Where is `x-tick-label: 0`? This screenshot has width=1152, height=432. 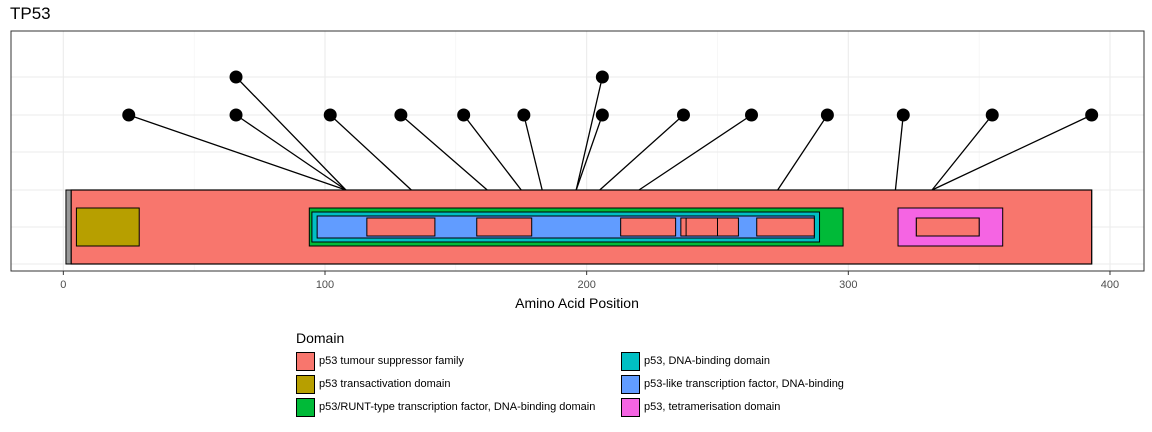
x-tick-label: 0 is located at coordinates (63, 285).